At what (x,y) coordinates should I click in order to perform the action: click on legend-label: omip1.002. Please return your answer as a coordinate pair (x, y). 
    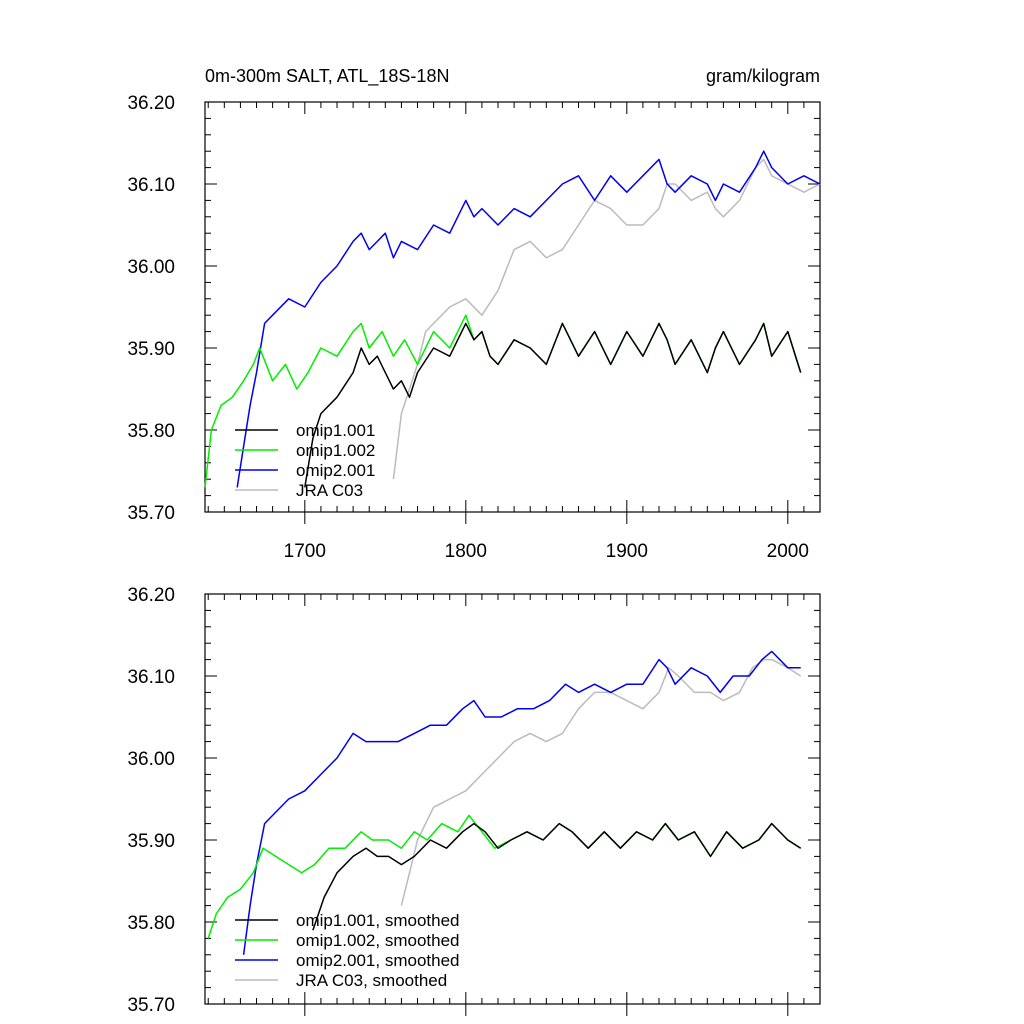
    Looking at the image, I should click on (335, 450).